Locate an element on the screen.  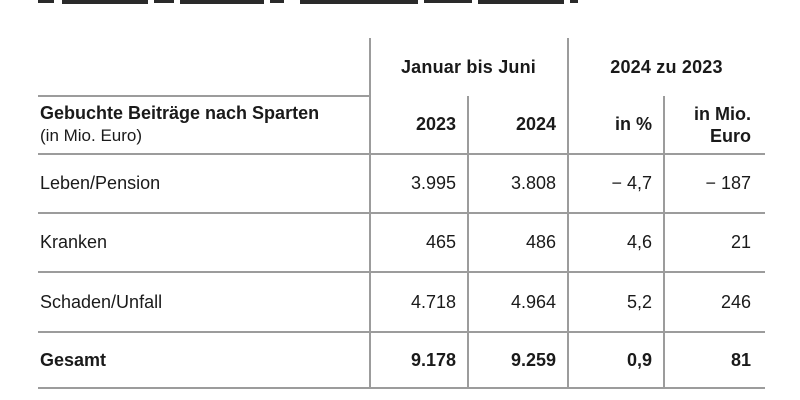
value-abs: 21 is located at coordinates (740, 242).